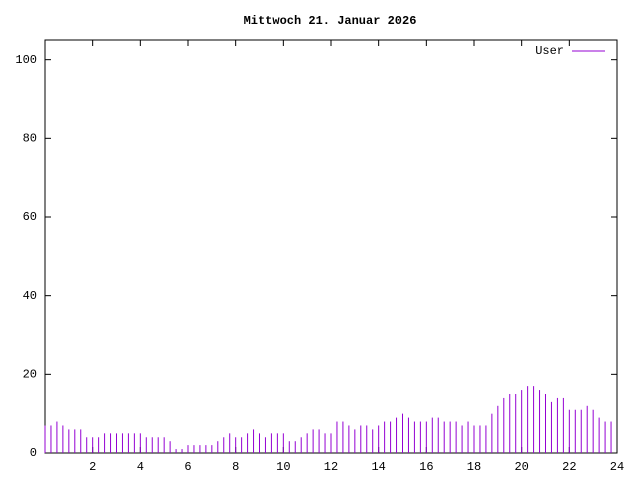 This screenshot has height=480, width=640. What do you see at coordinates (474, 467) in the screenshot?
I see `x-tick-label: 18` at bounding box center [474, 467].